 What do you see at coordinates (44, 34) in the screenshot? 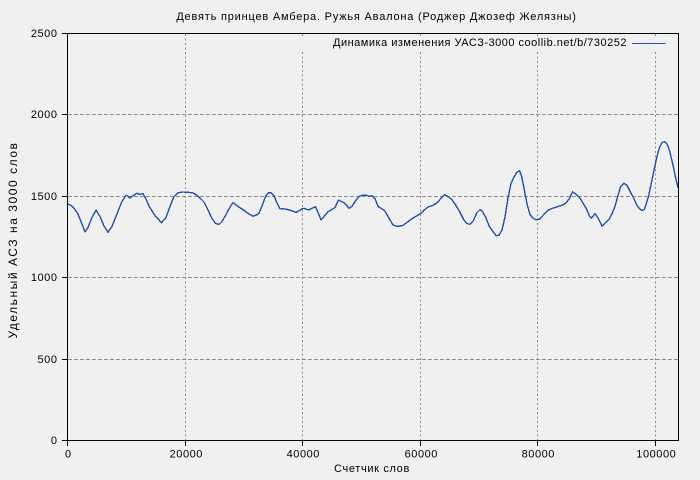
I see `svg-text: 2500` at bounding box center [44, 34].